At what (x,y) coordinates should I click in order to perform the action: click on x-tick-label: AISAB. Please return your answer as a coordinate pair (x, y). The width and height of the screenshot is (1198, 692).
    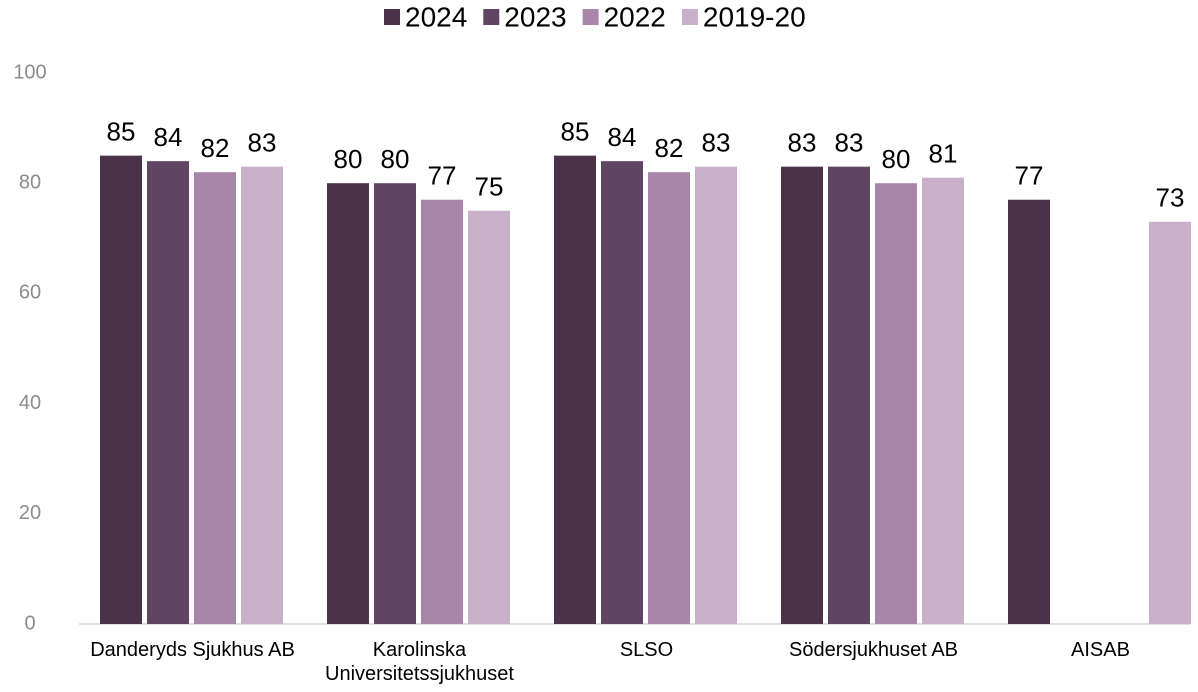
    Looking at the image, I should click on (1100, 650).